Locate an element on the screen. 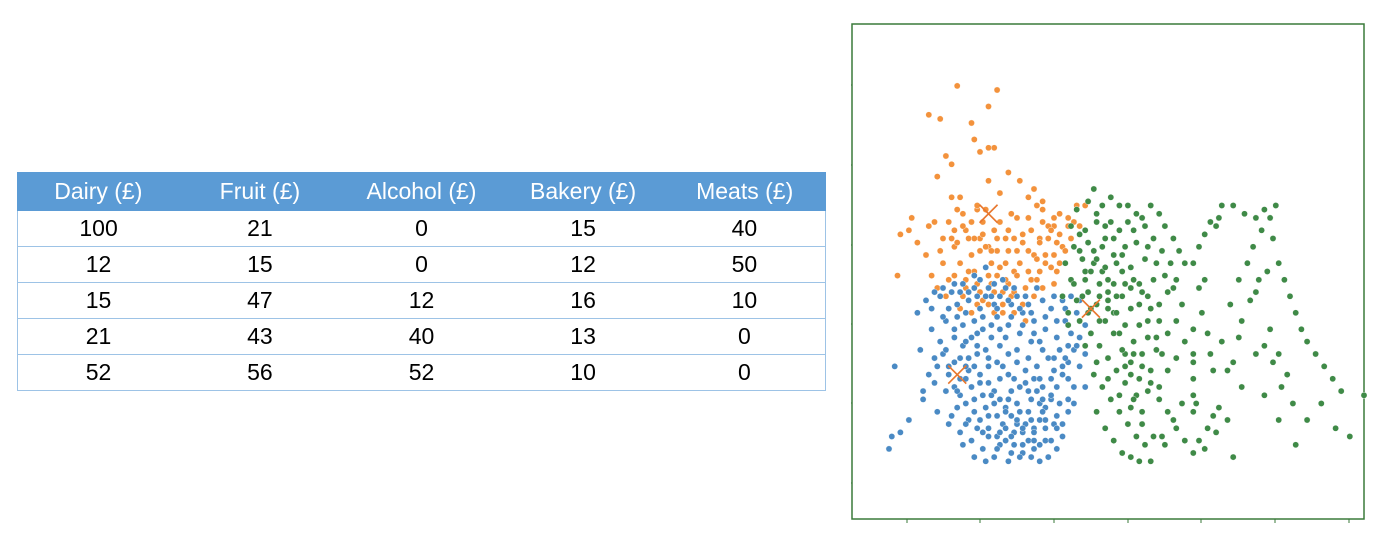 Image resolution: width=1400 pixels, height=556 pixels. centroid-marker is located at coordinates (1091, 309).